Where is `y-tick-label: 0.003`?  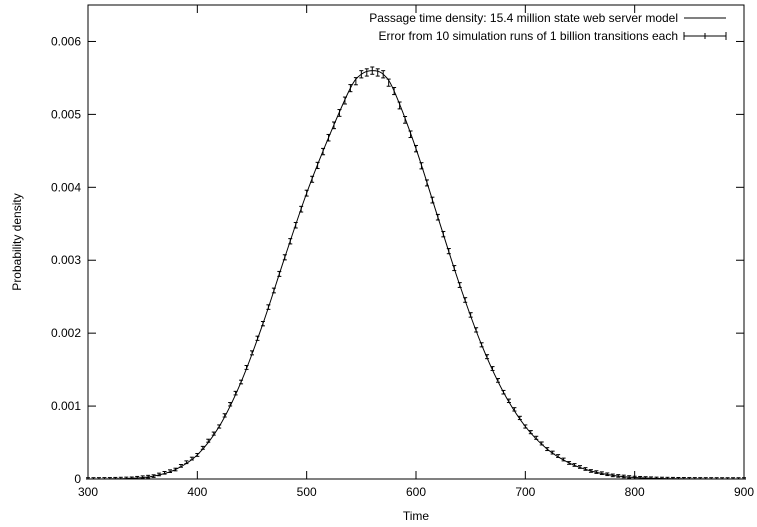
y-tick-label: 0.003 is located at coordinates (66, 260).